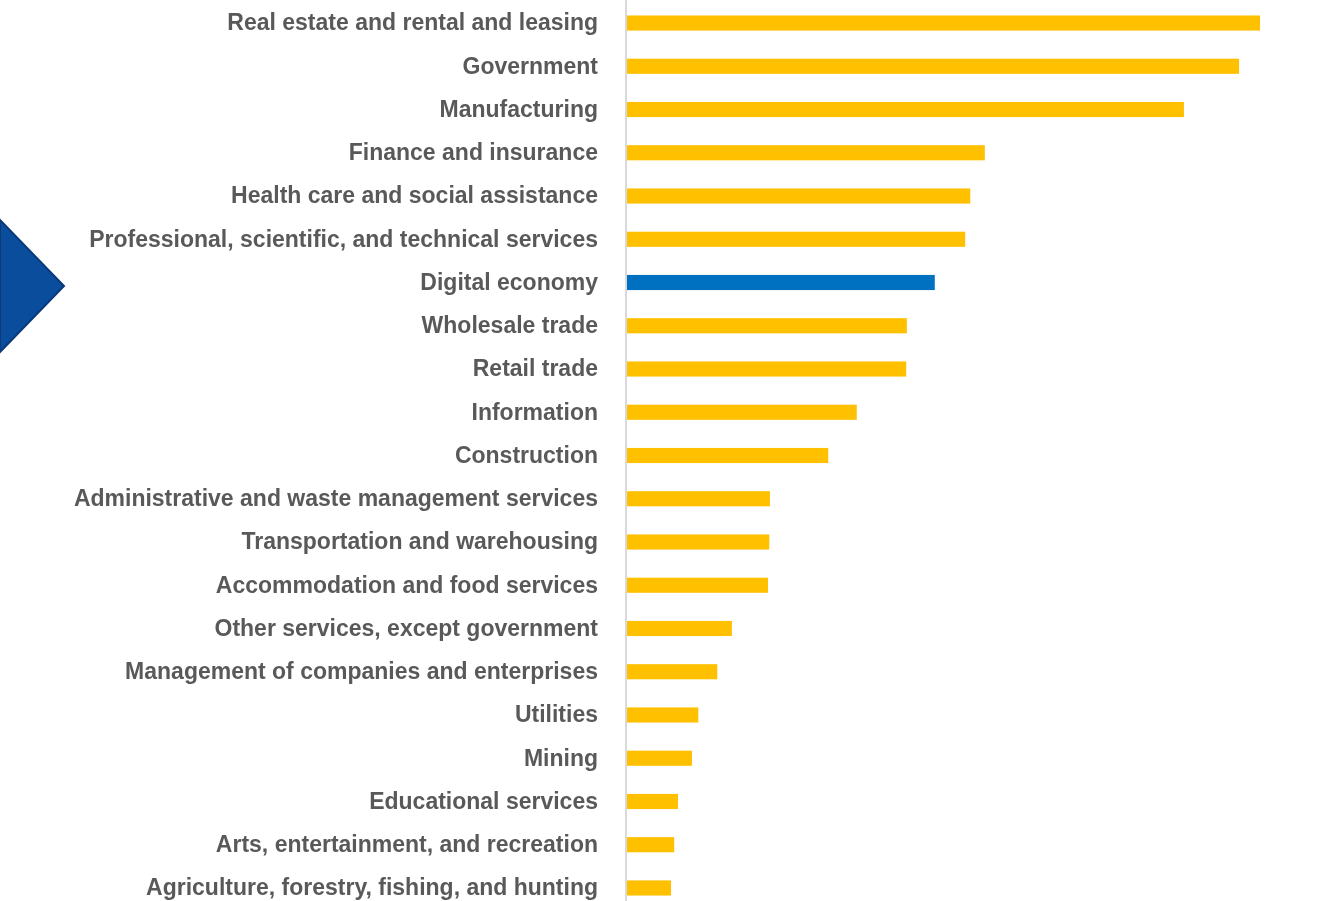 The width and height of the screenshot is (1342, 901). What do you see at coordinates (343, 238) in the screenshot?
I see `y-tick-label: Professional, scientific, and technical services` at bounding box center [343, 238].